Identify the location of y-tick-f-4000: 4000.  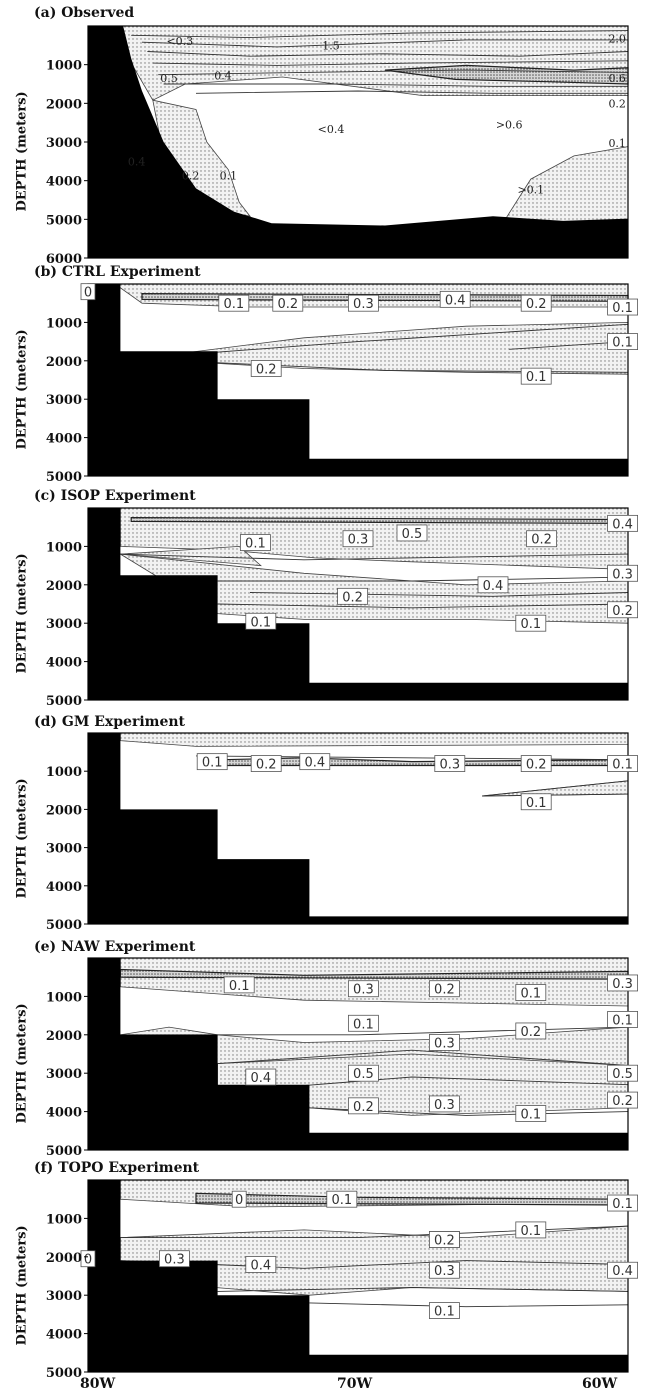
(64, 1335).